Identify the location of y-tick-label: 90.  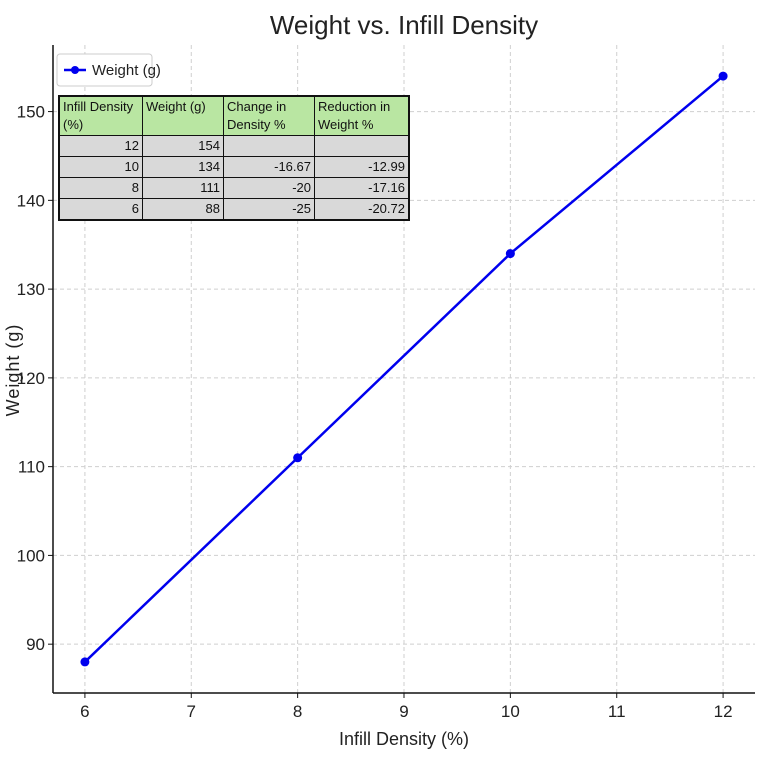
(35, 644).